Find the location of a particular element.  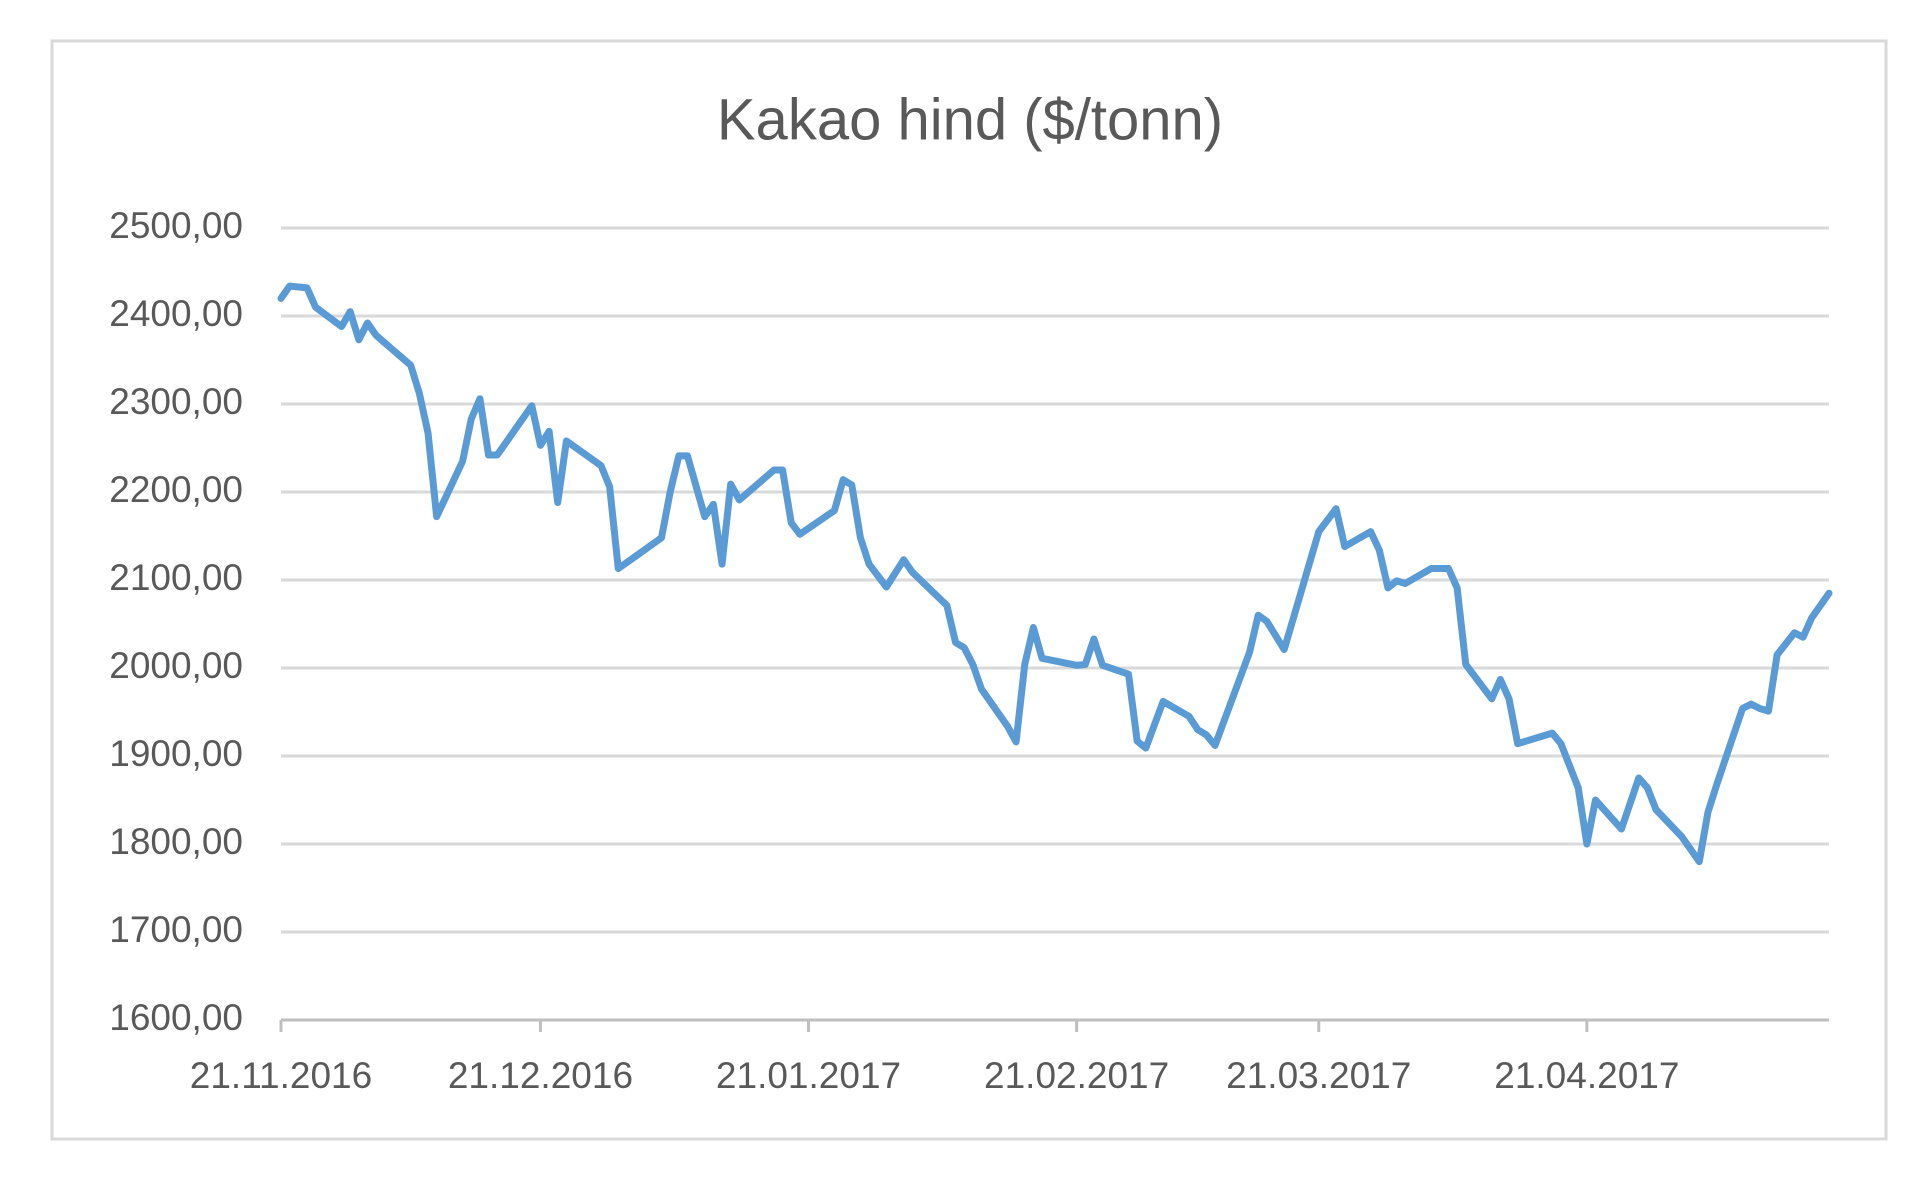

y-tick-label: 2100,00 is located at coordinates (176, 577).